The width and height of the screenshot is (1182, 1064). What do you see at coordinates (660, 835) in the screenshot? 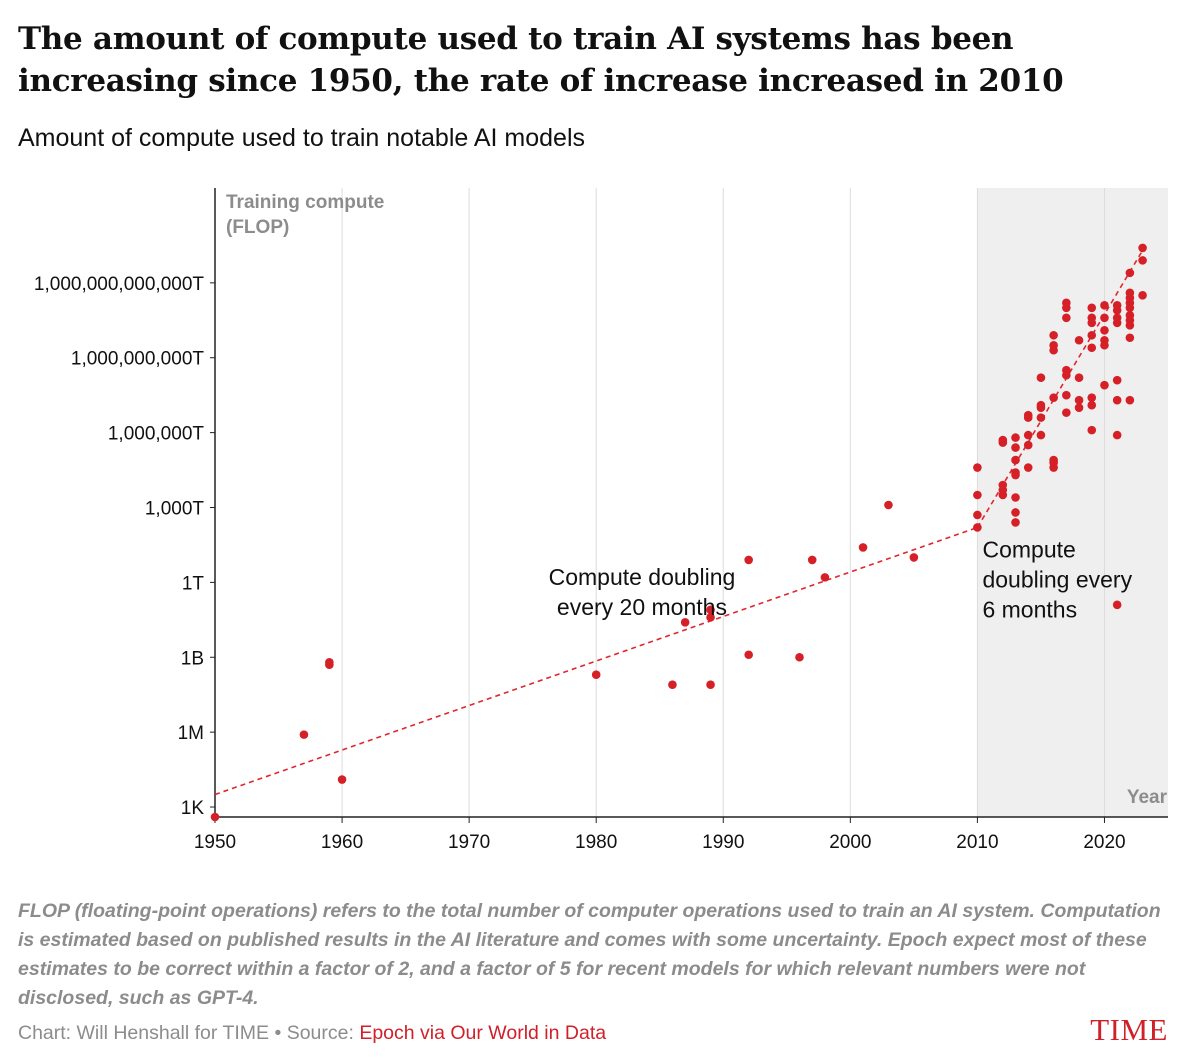
I see `x-axis-ticks: 1950 1960 1970 1980 1990 2000 2010 2020` at bounding box center [660, 835].